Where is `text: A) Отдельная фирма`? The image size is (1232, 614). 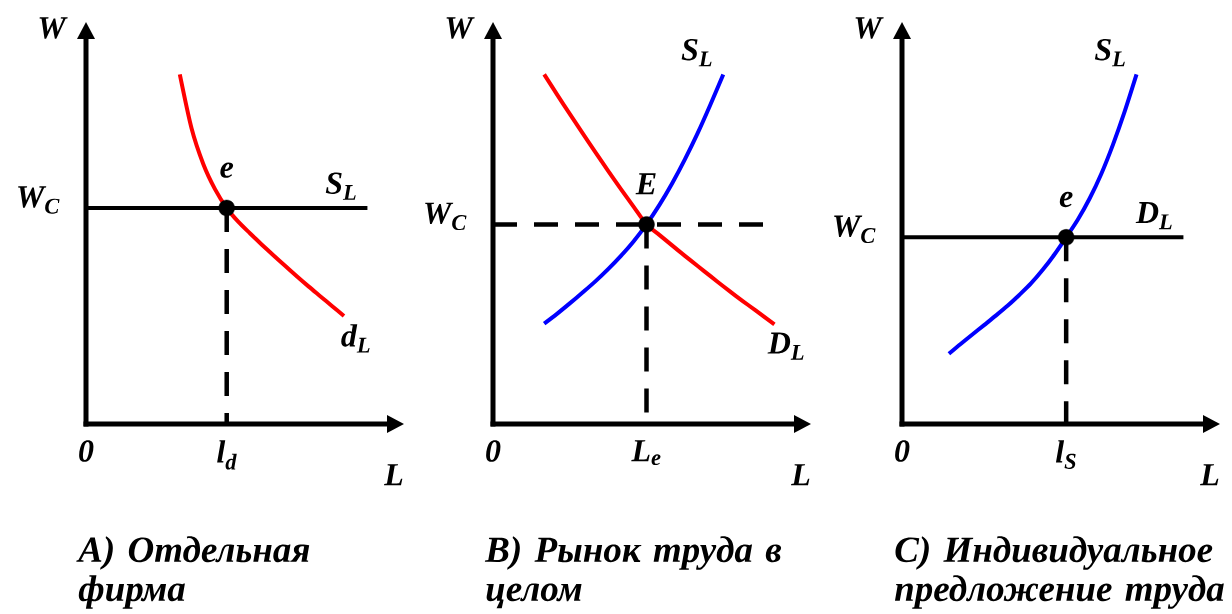
text: A) Отдельная фирма is located at coordinates (193, 572).